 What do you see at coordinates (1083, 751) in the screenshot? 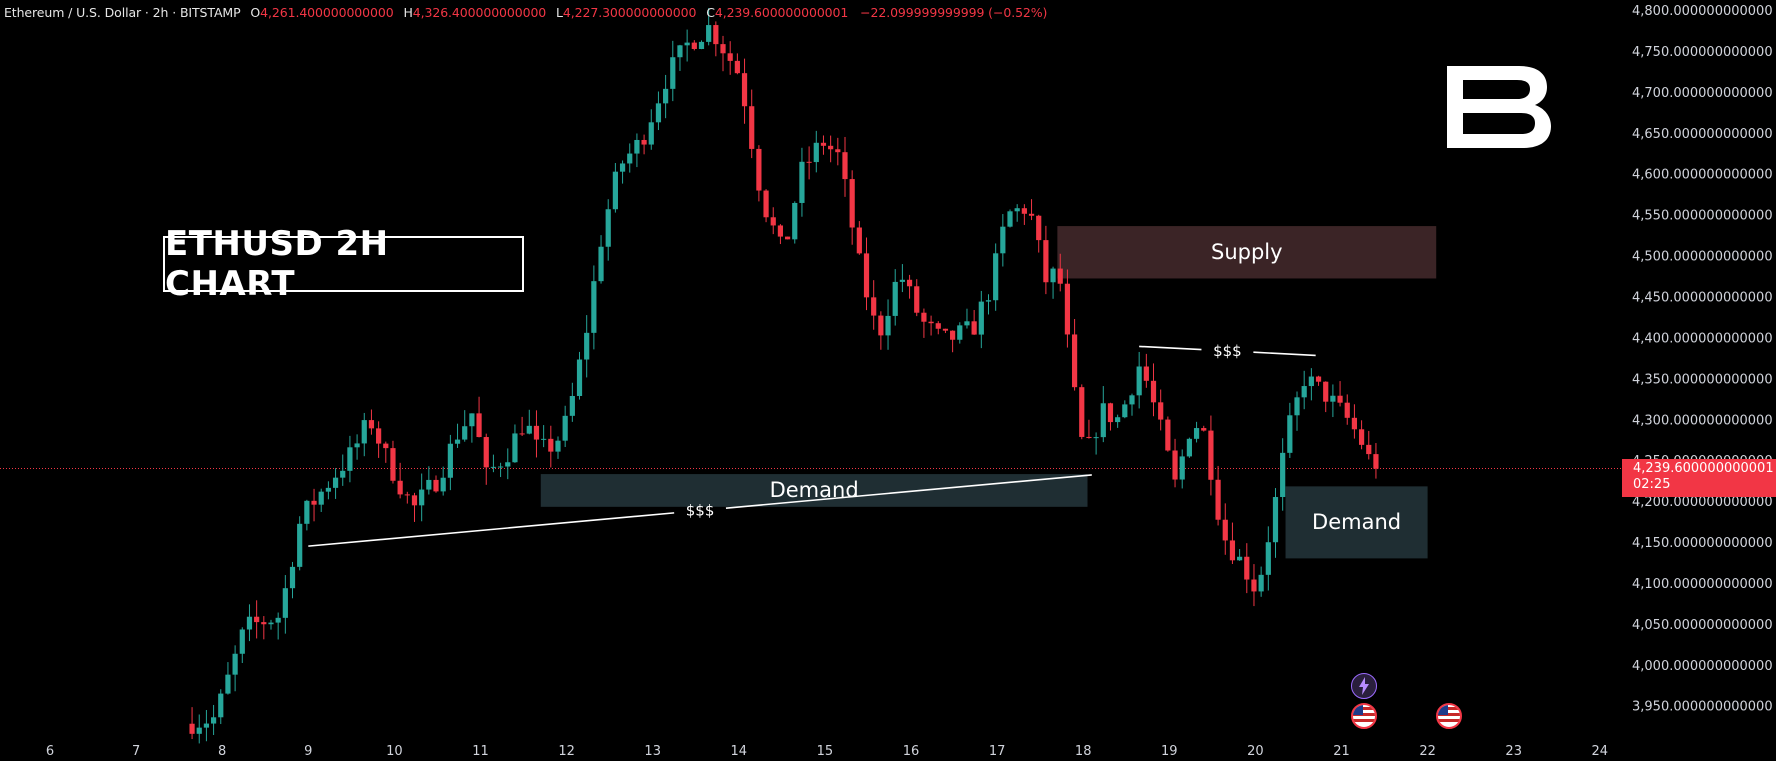
I see `x-tick-label: 18` at bounding box center [1083, 751].